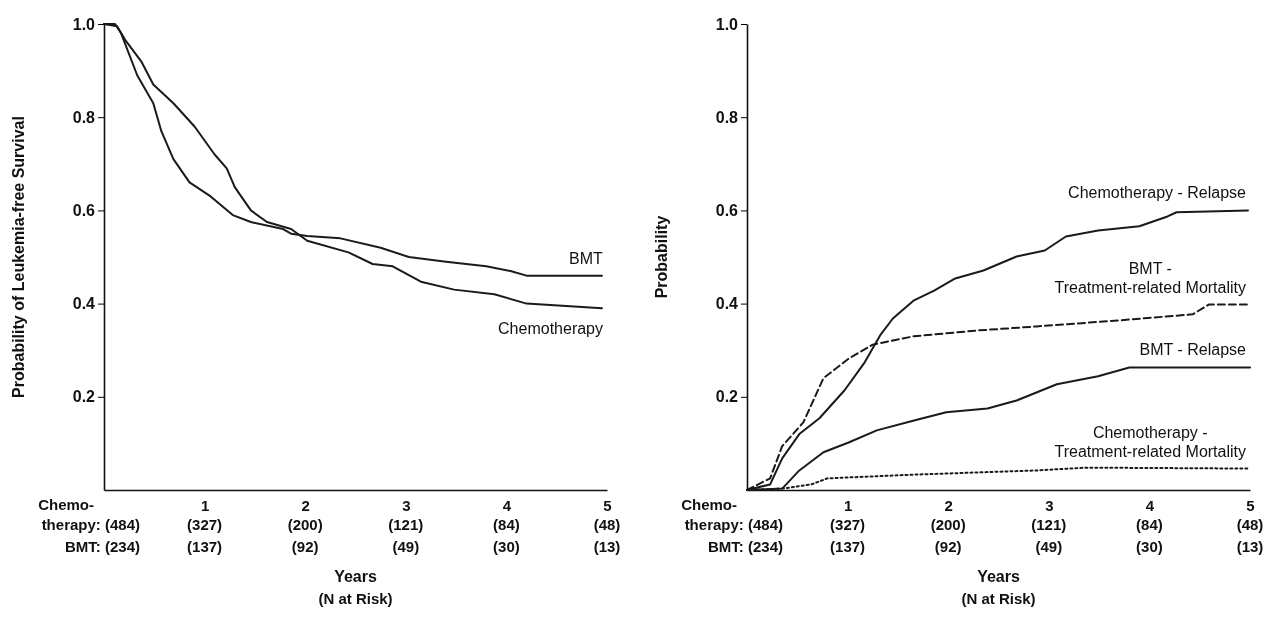  What do you see at coordinates (1157, 193) in the screenshot?
I see `series-label: Chemotherapy - Relapse` at bounding box center [1157, 193].